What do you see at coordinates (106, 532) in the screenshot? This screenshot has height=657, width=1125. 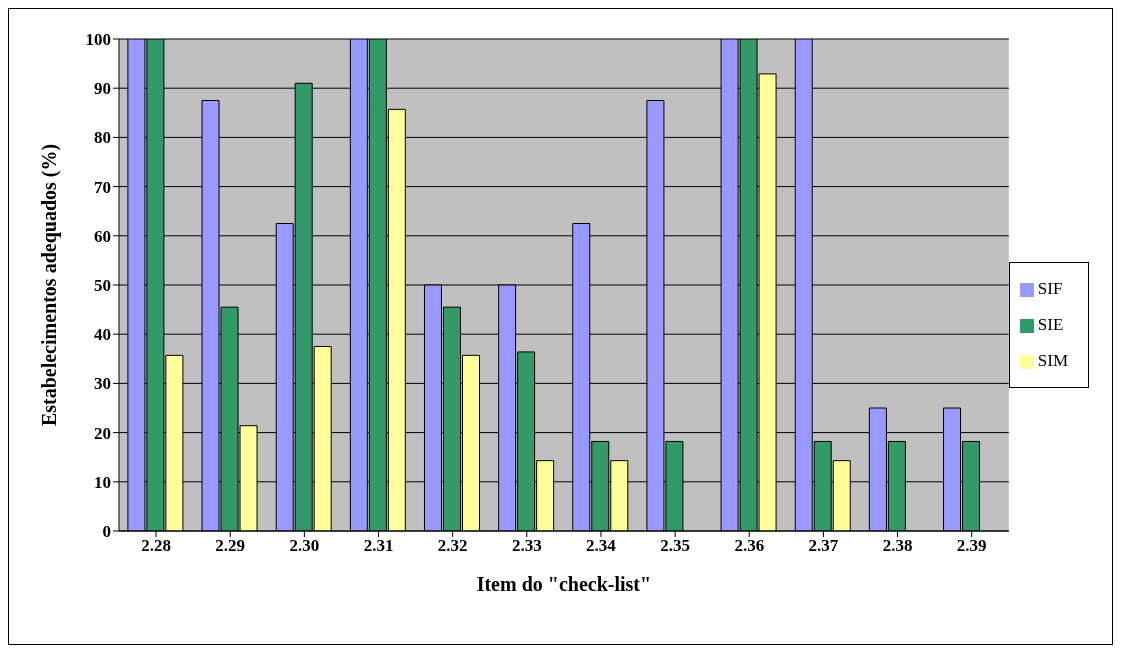 I see `y-tick-label: 0` at bounding box center [106, 532].